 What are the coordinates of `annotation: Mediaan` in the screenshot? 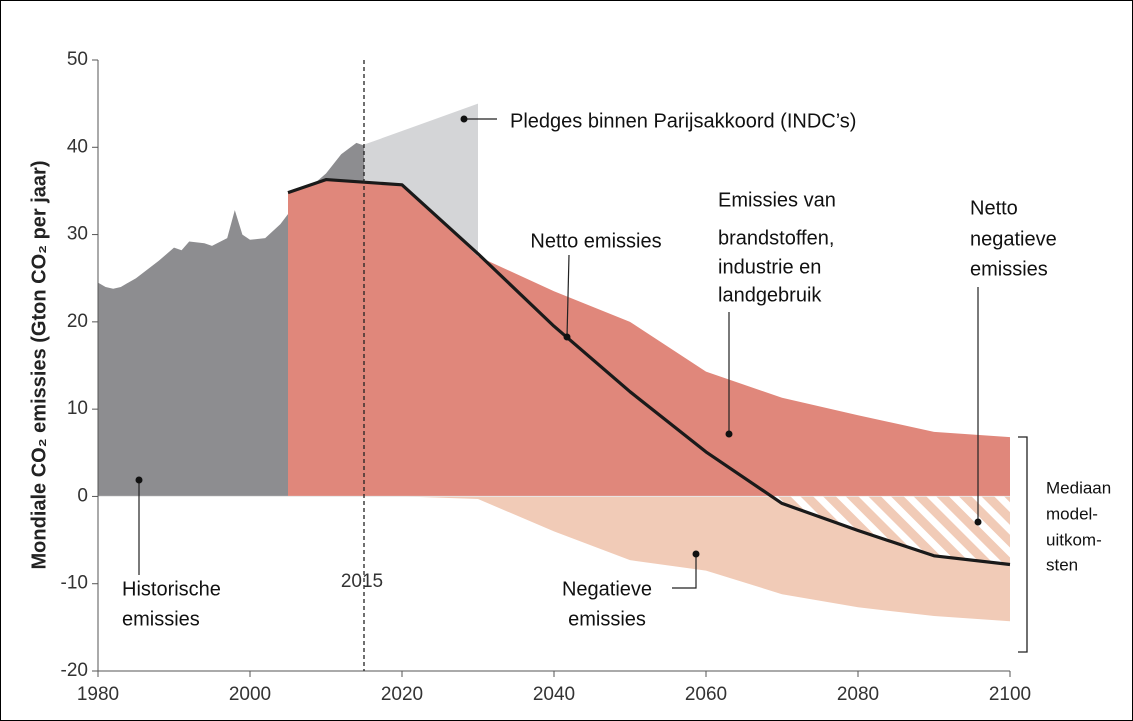 It's located at (1078, 487).